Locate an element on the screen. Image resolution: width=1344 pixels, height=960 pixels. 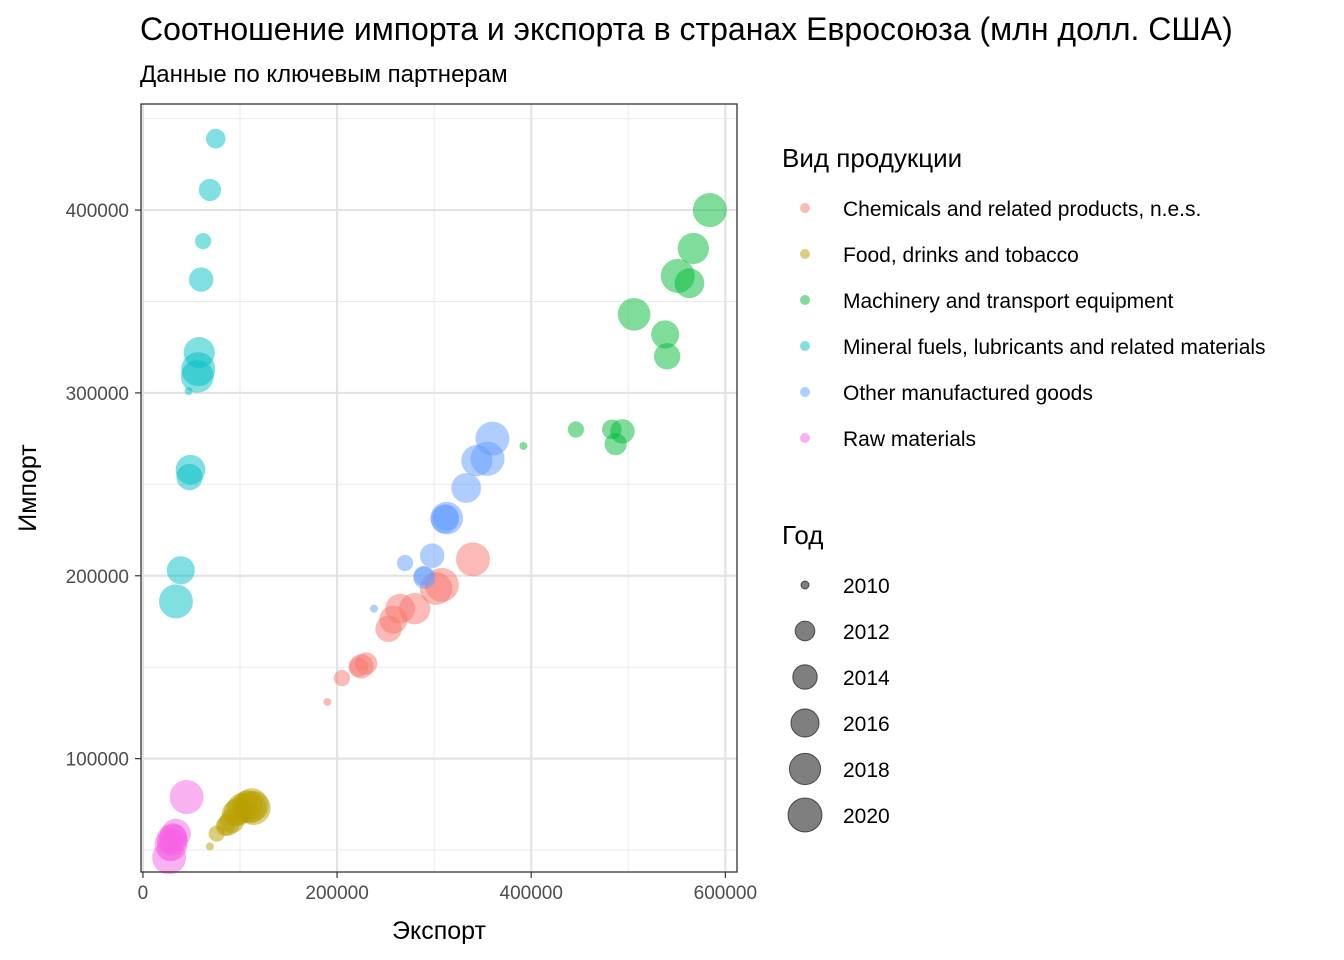
y-tick-label: 200000 is located at coordinates (97, 577).